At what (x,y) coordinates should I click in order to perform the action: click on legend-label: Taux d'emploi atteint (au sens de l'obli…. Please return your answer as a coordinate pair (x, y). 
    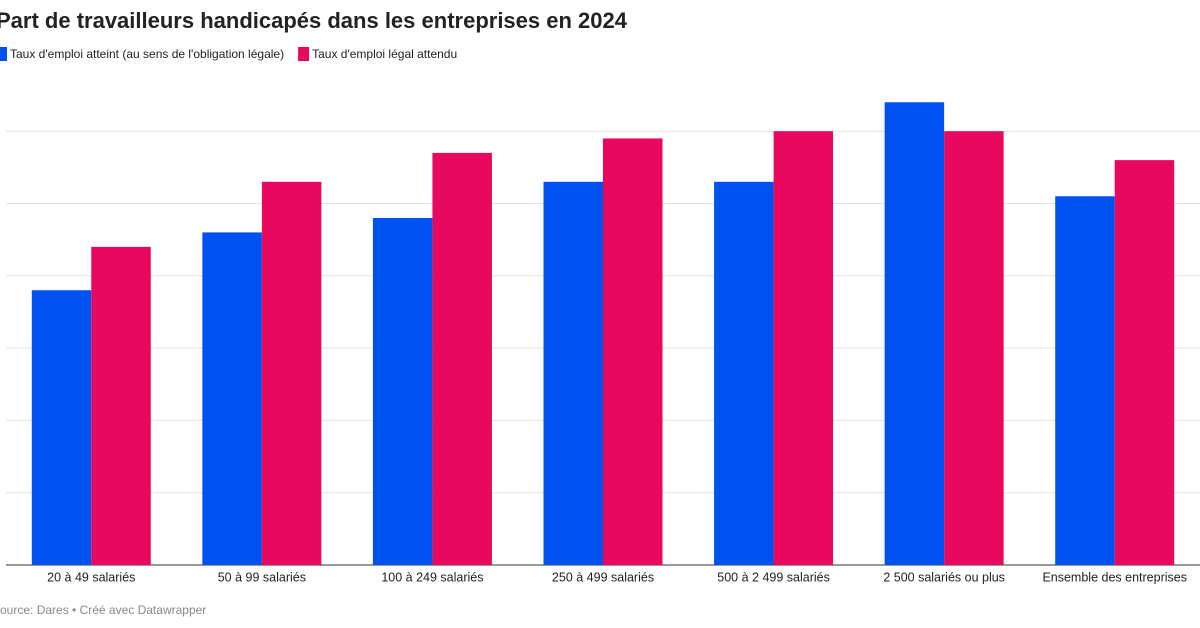
    Looking at the image, I should click on (147, 54).